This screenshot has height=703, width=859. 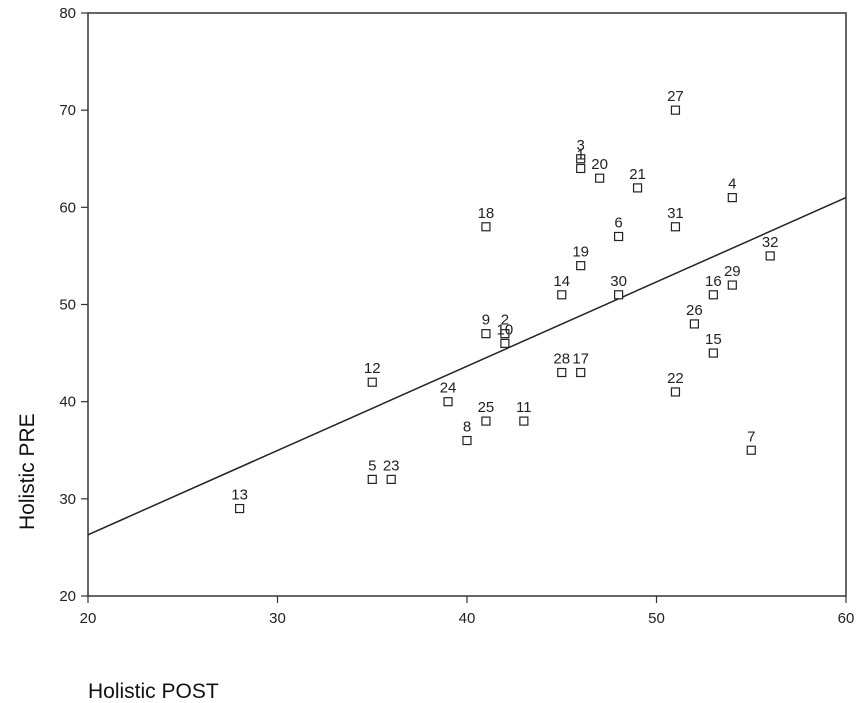 What do you see at coordinates (486, 407) in the screenshot?
I see `point-label: 25` at bounding box center [486, 407].